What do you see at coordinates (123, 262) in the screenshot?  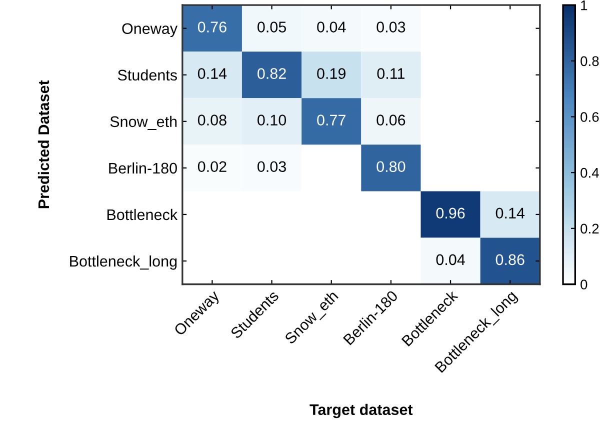 I see `y-tick-label: Bottleneck_long` at bounding box center [123, 262].